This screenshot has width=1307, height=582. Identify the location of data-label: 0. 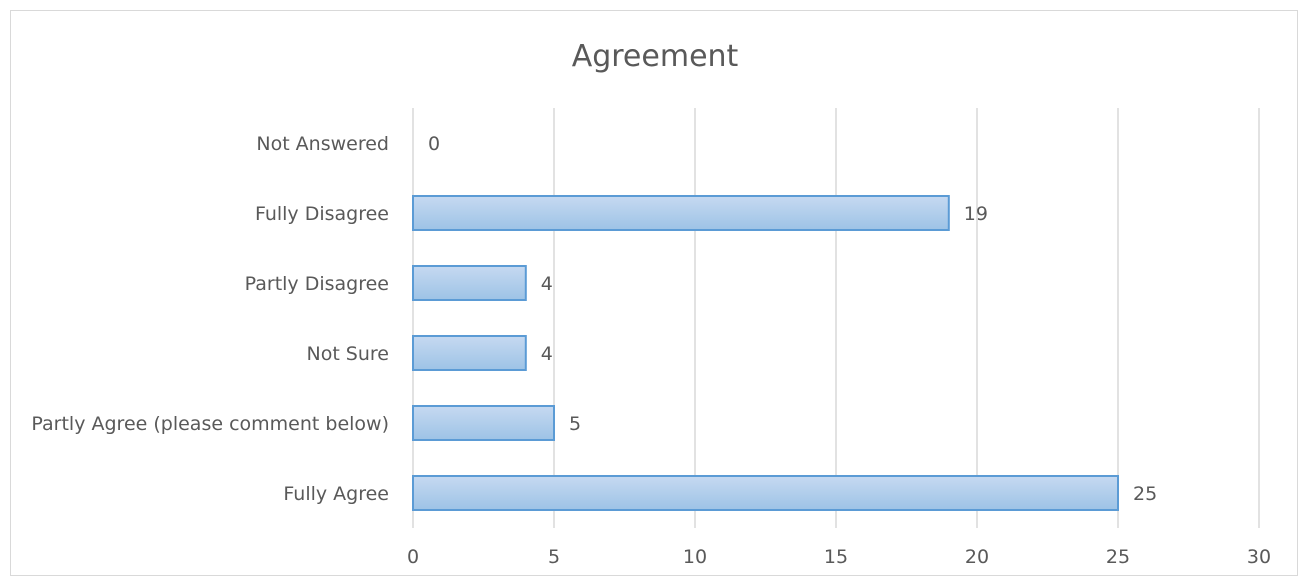
(434, 144).